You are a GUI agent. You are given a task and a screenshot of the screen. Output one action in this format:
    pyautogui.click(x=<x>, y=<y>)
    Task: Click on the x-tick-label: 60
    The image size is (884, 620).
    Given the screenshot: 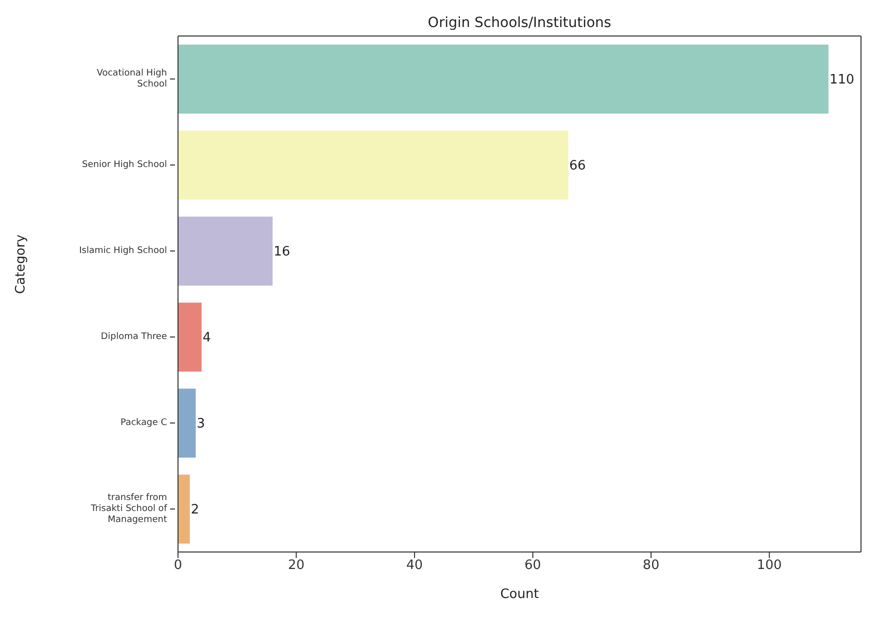 What is the action you would take?
    pyautogui.click(x=533, y=566)
    